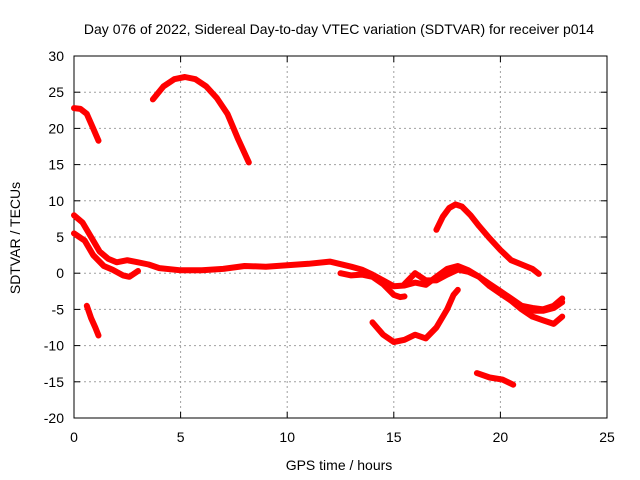  I want to click on y-tick-label: -15, so click(54, 382).